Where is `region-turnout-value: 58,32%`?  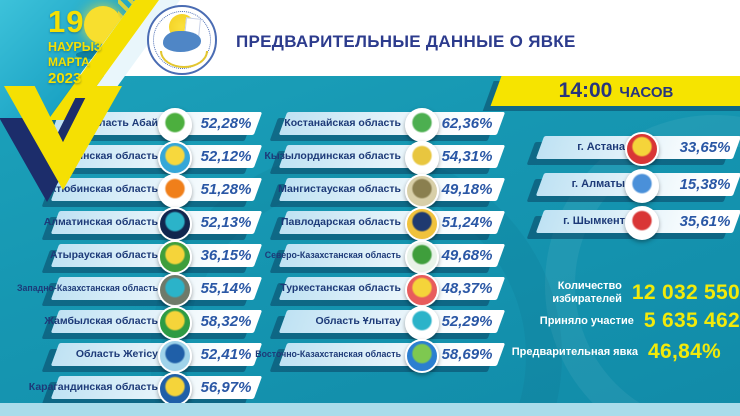
region-turnout-value: 58,32% is located at coordinates (226, 321).